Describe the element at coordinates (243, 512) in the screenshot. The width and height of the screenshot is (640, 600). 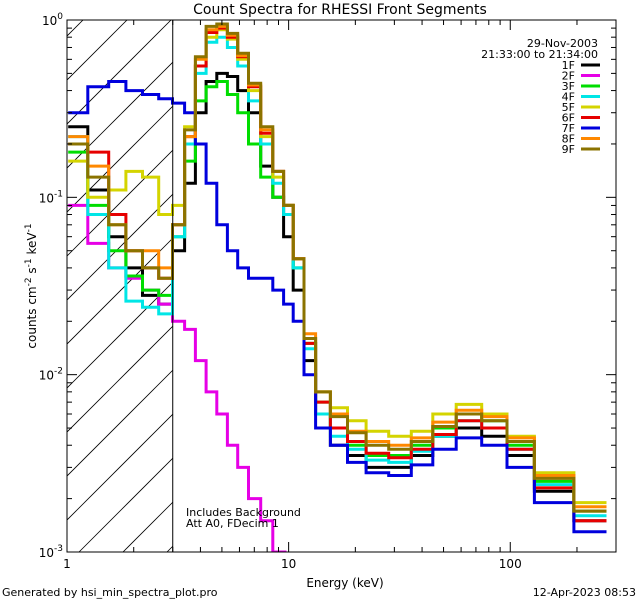
I see `annotation-background: Includes Background` at that location.